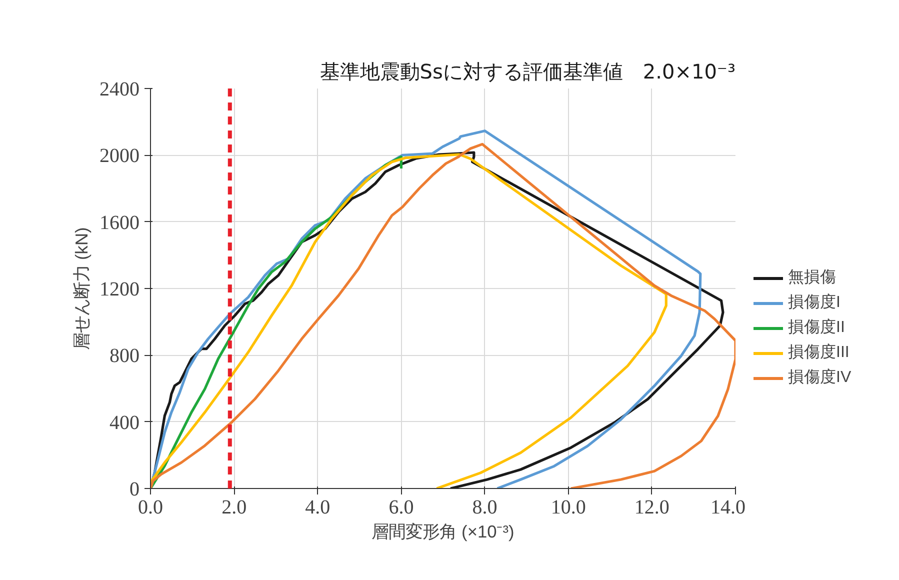 The width and height of the screenshot is (899, 580). What do you see at coordinates (819, 352) in the screenshot?
I see `legend-label: 損傷度III` at bounding box center [819, 352].